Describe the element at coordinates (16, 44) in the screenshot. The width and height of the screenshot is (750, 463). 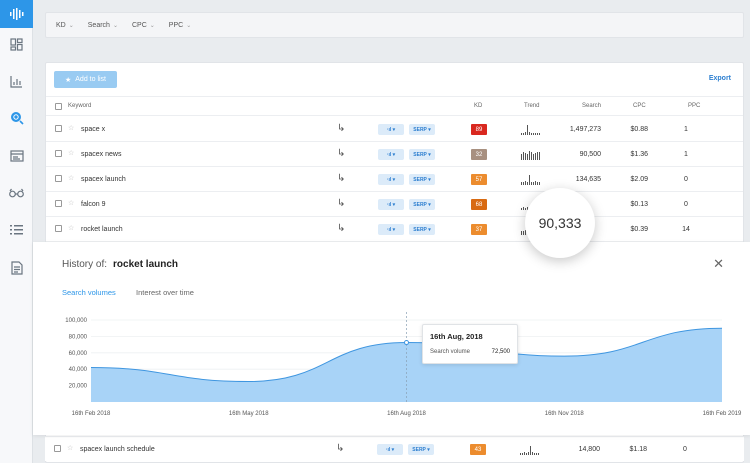
I see `dashboard-icon` at that location.